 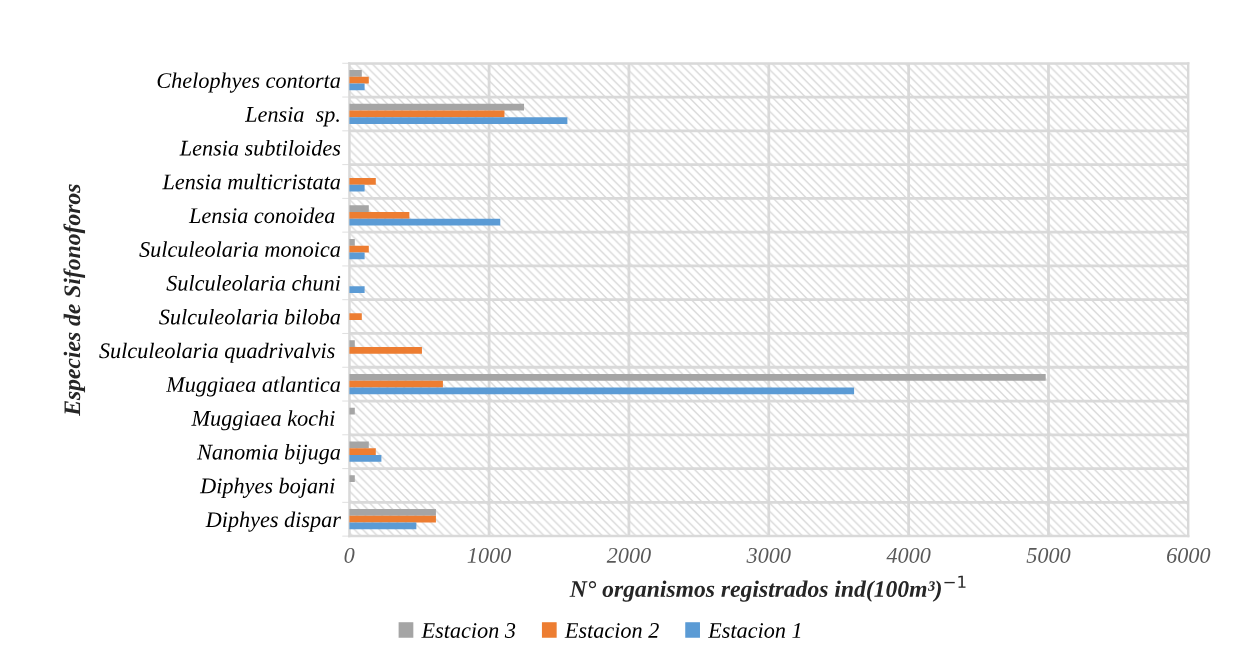 What do you see at coordinates (263, 420) in the screenshot?
I see `y-tick-label: Muggiaea kochi` at bounding box center [263, 420].